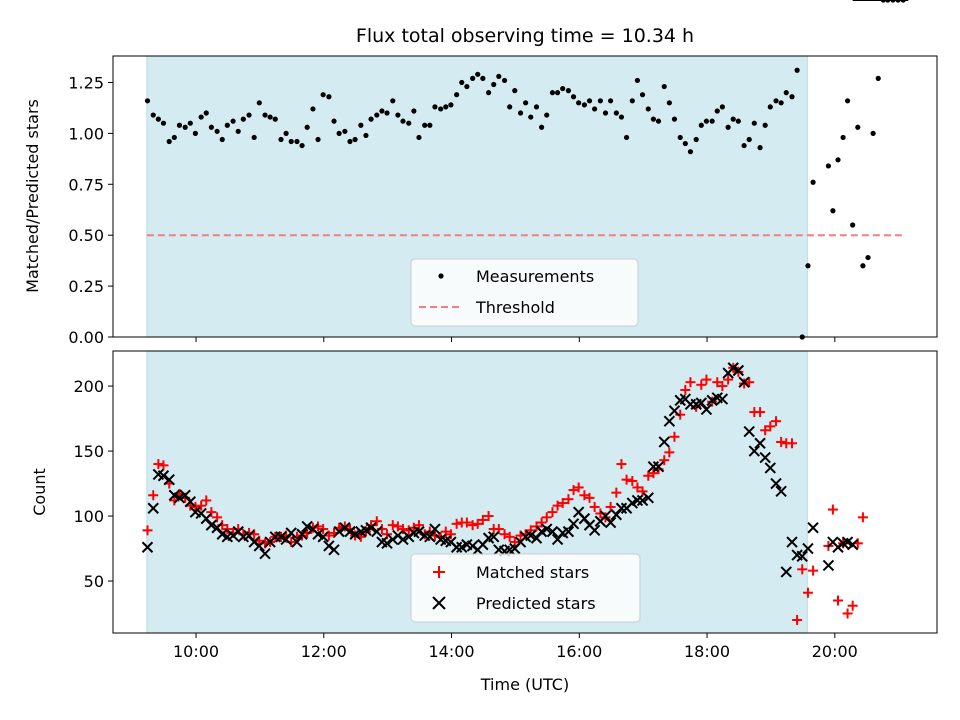  What do you see at coordinates (86, 82) in the screenshot?
I see `y-tick-label: 1.25` at bounding box center [86, 82].